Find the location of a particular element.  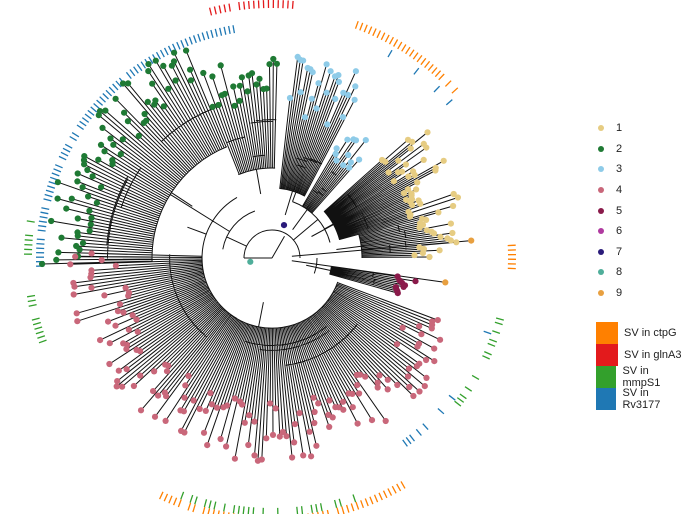

sv-swatch is located at coordinates (606, 399).